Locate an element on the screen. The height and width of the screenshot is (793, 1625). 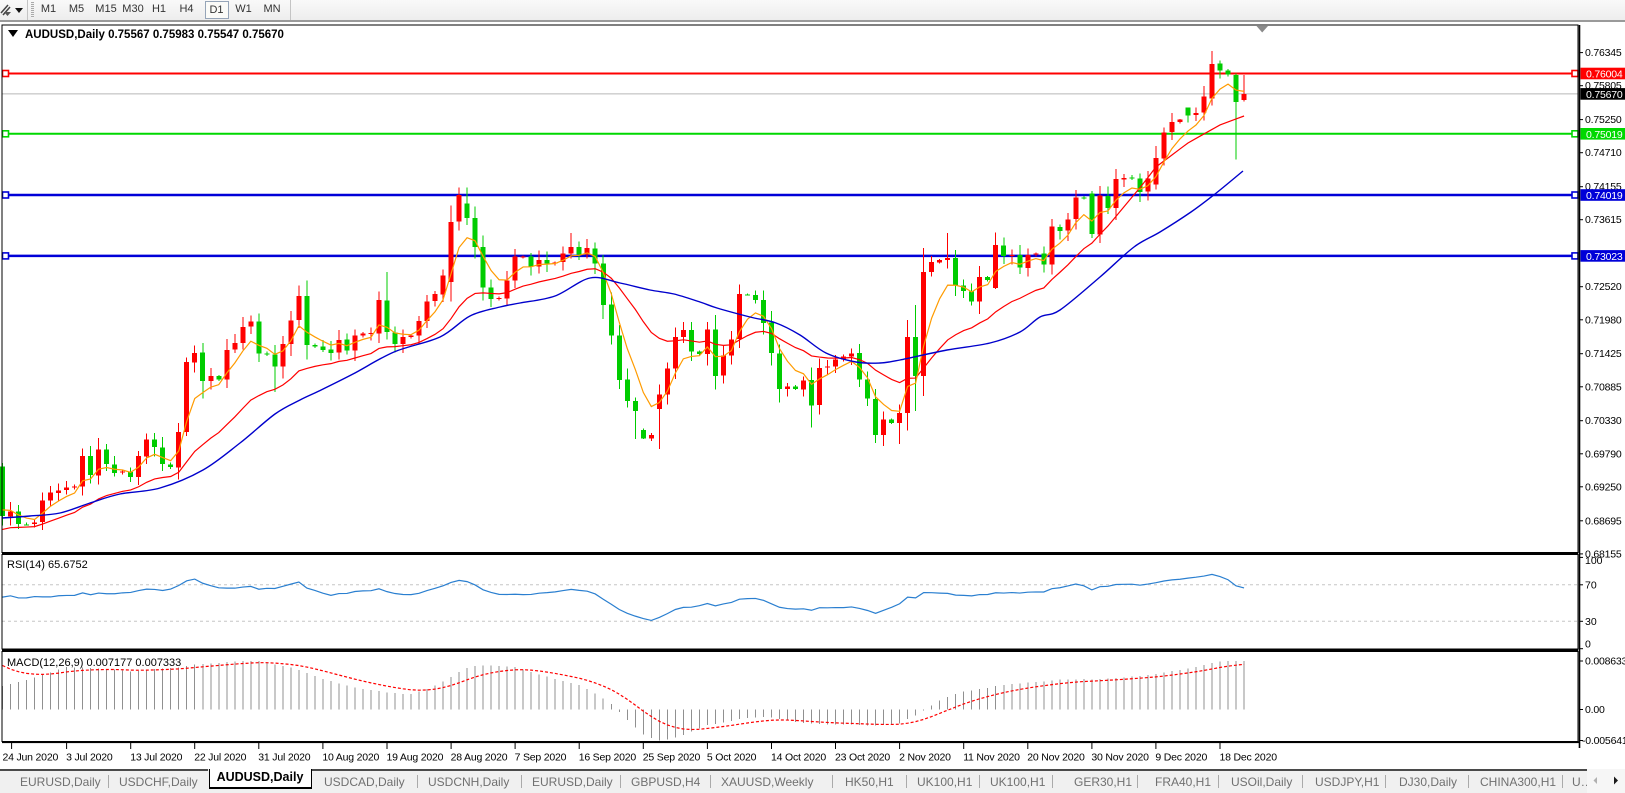
svg-text: 20 Nov 2020 is located at coordinates (1056, 758).